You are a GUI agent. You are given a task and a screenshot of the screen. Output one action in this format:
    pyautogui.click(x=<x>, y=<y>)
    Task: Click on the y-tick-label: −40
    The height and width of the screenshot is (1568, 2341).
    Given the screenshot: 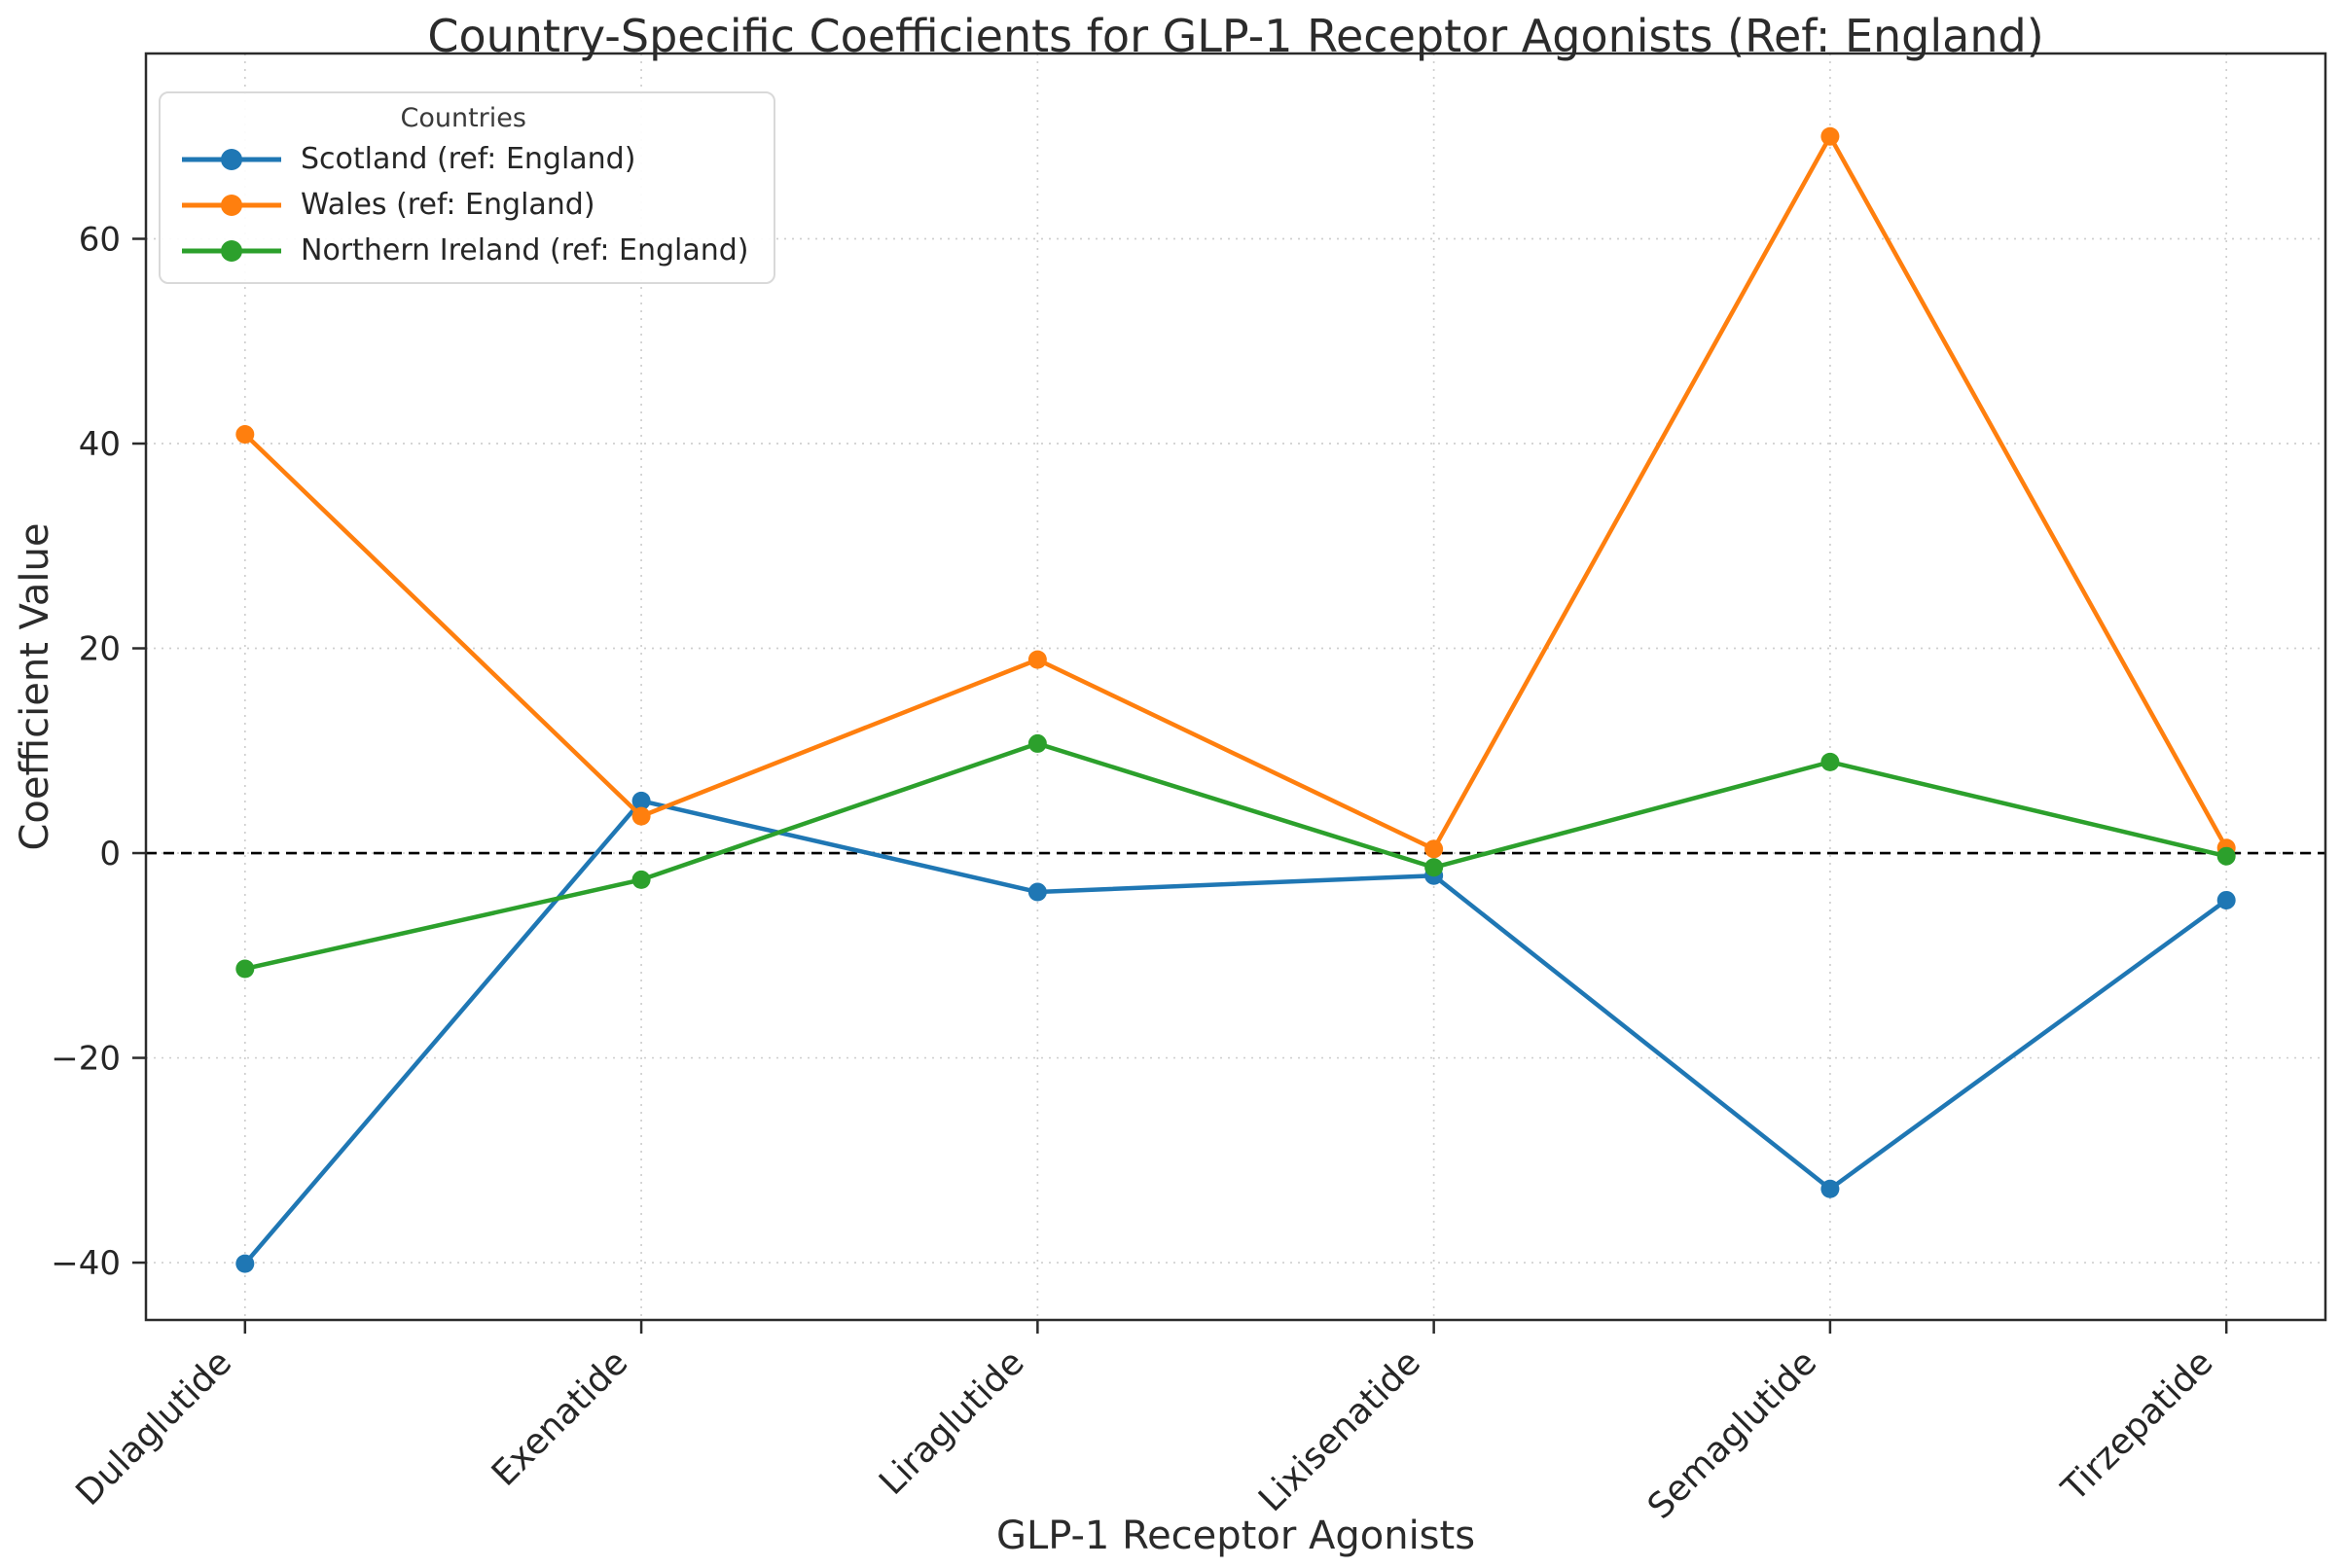 What is the action you would take?
    pyautogui.click(x=86, y=1263)
    